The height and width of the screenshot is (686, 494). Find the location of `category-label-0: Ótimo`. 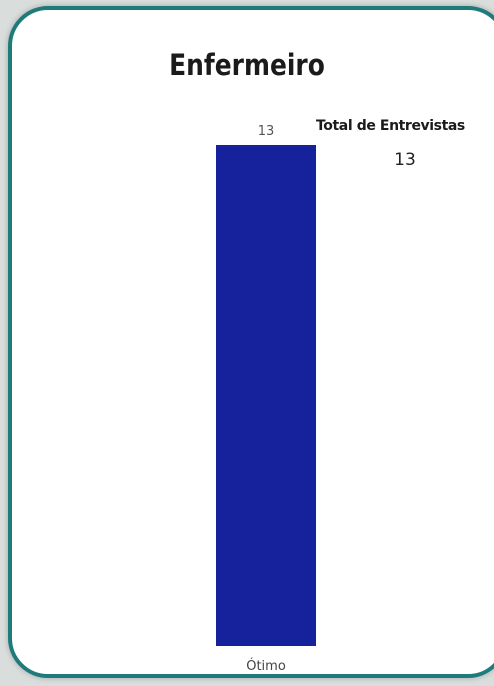

category-label-0: Ótimo is located at coordinates (266, 666).